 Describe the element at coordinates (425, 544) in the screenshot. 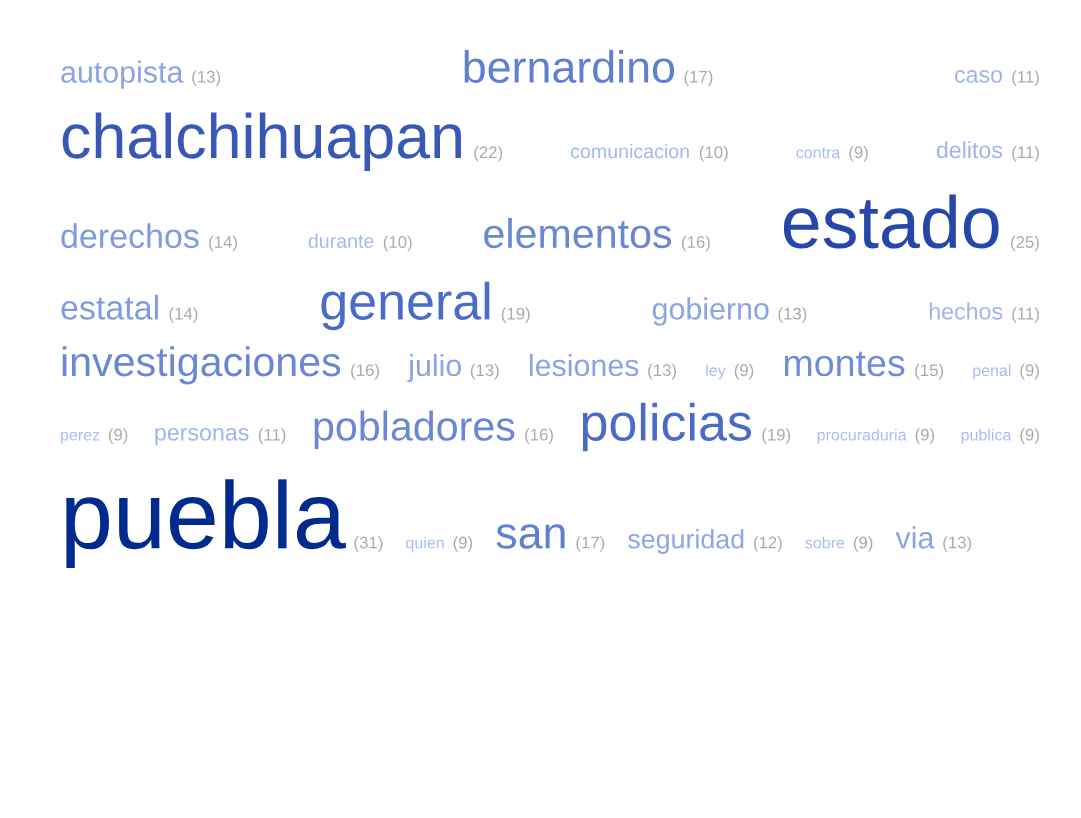

I see `category-label: quien` at that location.